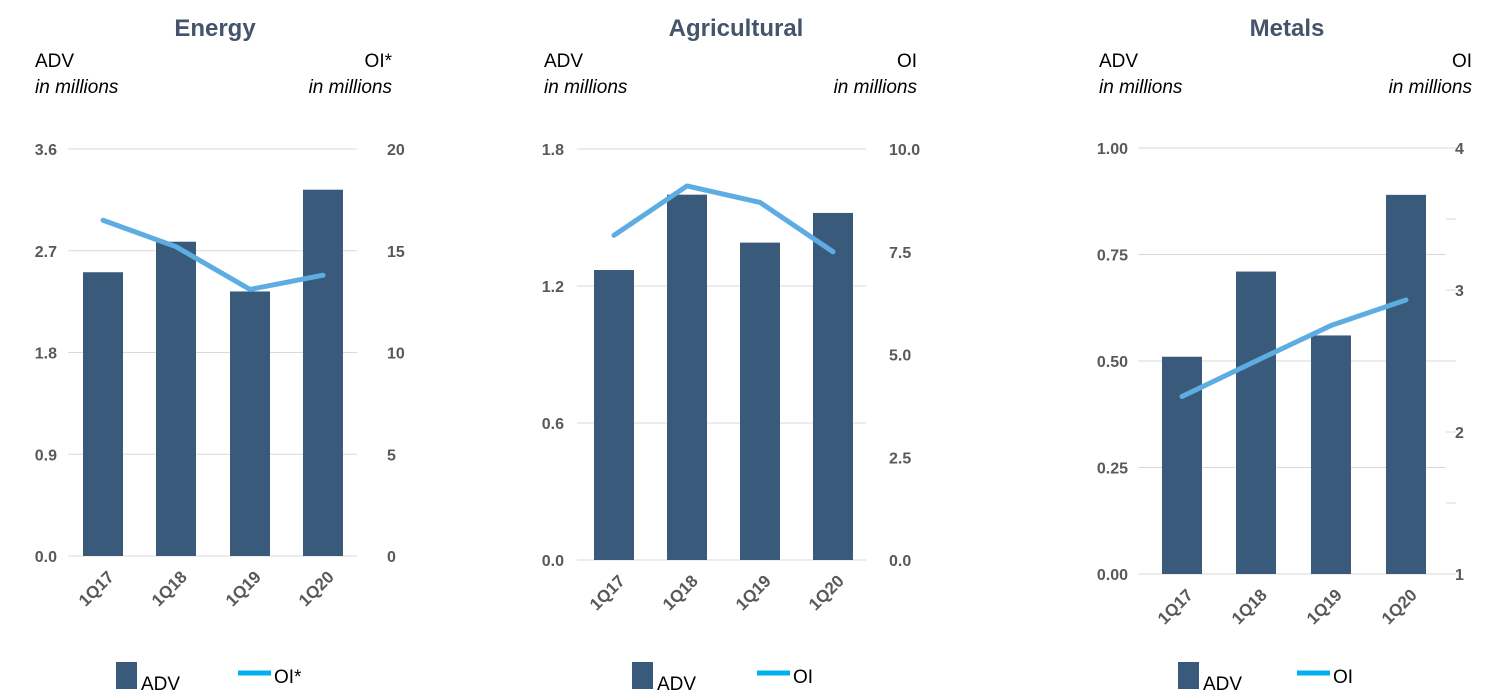  I want to click on left-tick-label: 0.00, so click(1112, 575).